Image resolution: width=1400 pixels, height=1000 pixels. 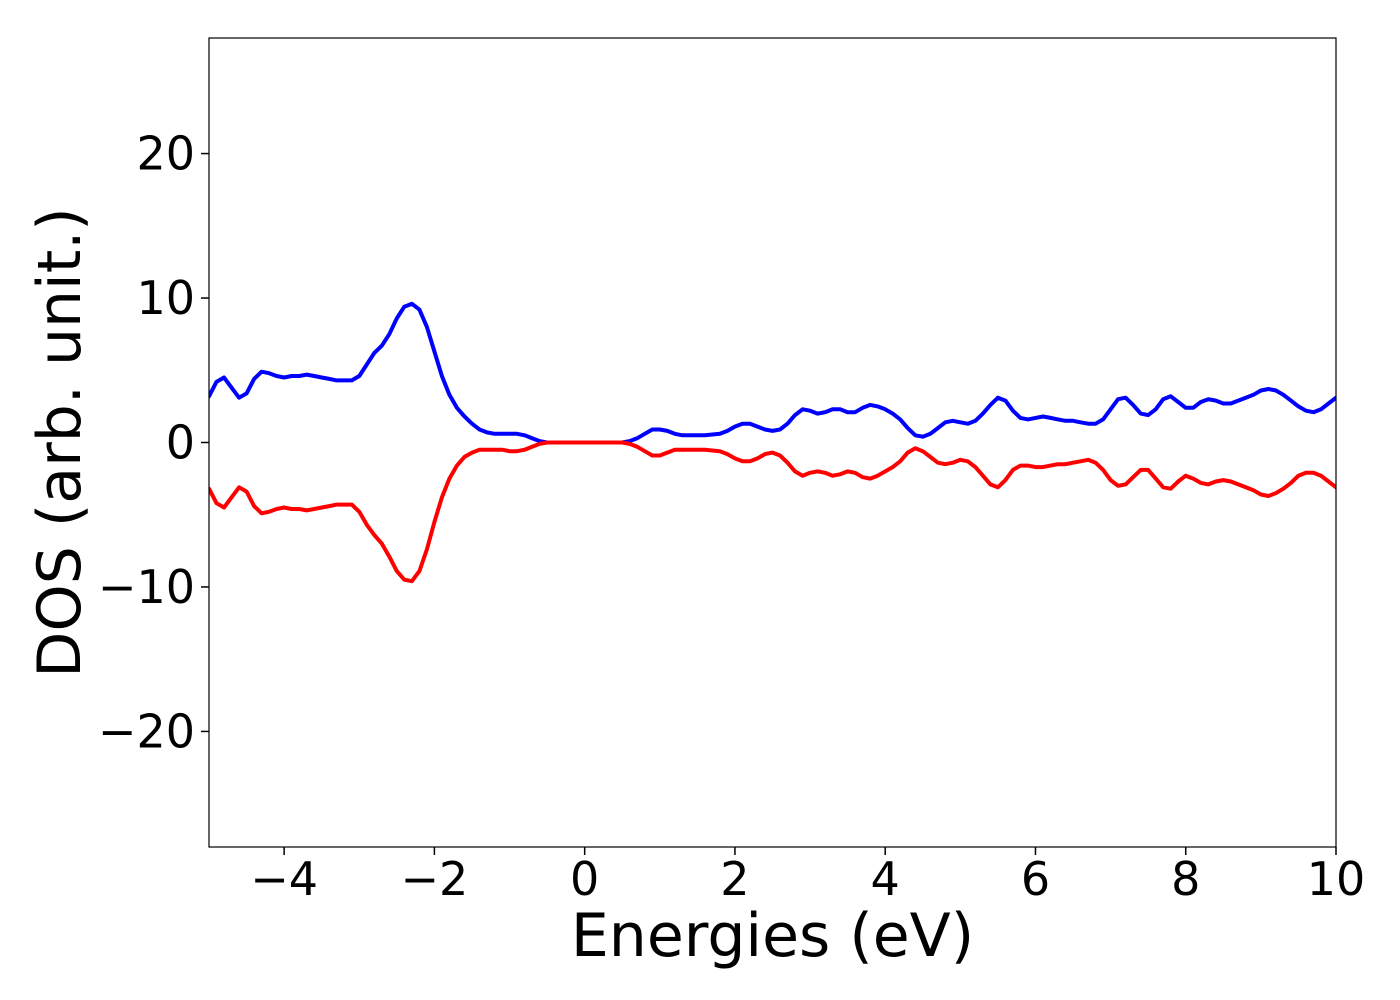 I want to click on x-axis: −4 −2 0 2 4 6 8 10, so click(x=807, y=876).